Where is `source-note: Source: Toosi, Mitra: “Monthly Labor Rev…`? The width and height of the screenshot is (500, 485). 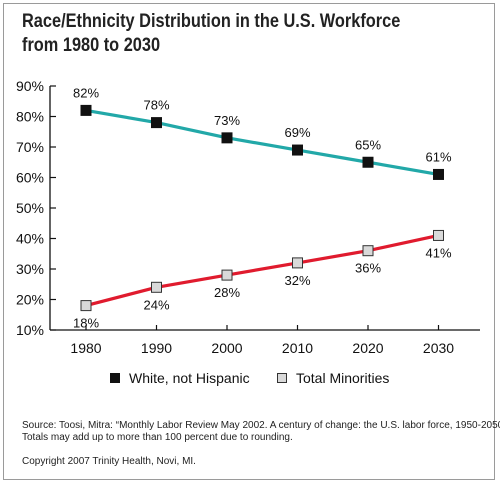 source-note: Source: Toosi, Mitra: “Monthly Labor Rev… is located at coordinates (261, 432).